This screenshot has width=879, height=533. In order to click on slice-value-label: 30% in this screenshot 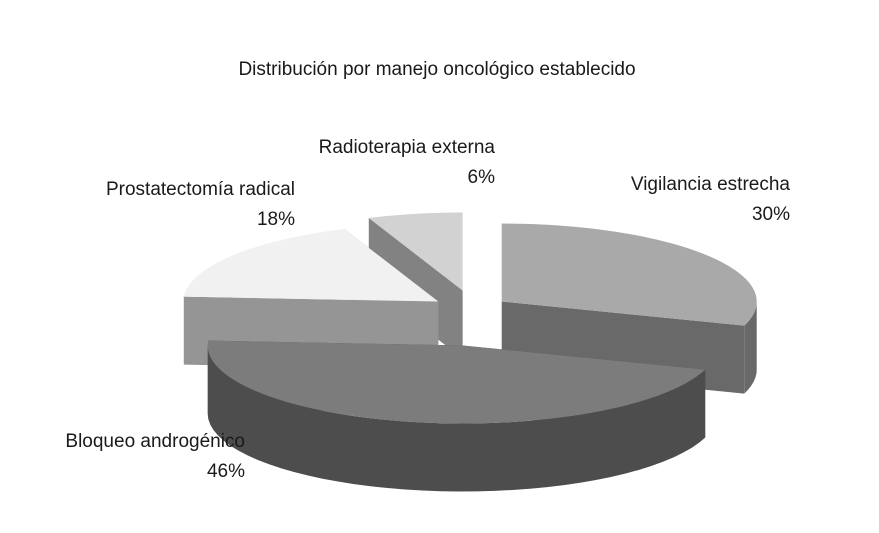, I will do `click(771, 214)`.